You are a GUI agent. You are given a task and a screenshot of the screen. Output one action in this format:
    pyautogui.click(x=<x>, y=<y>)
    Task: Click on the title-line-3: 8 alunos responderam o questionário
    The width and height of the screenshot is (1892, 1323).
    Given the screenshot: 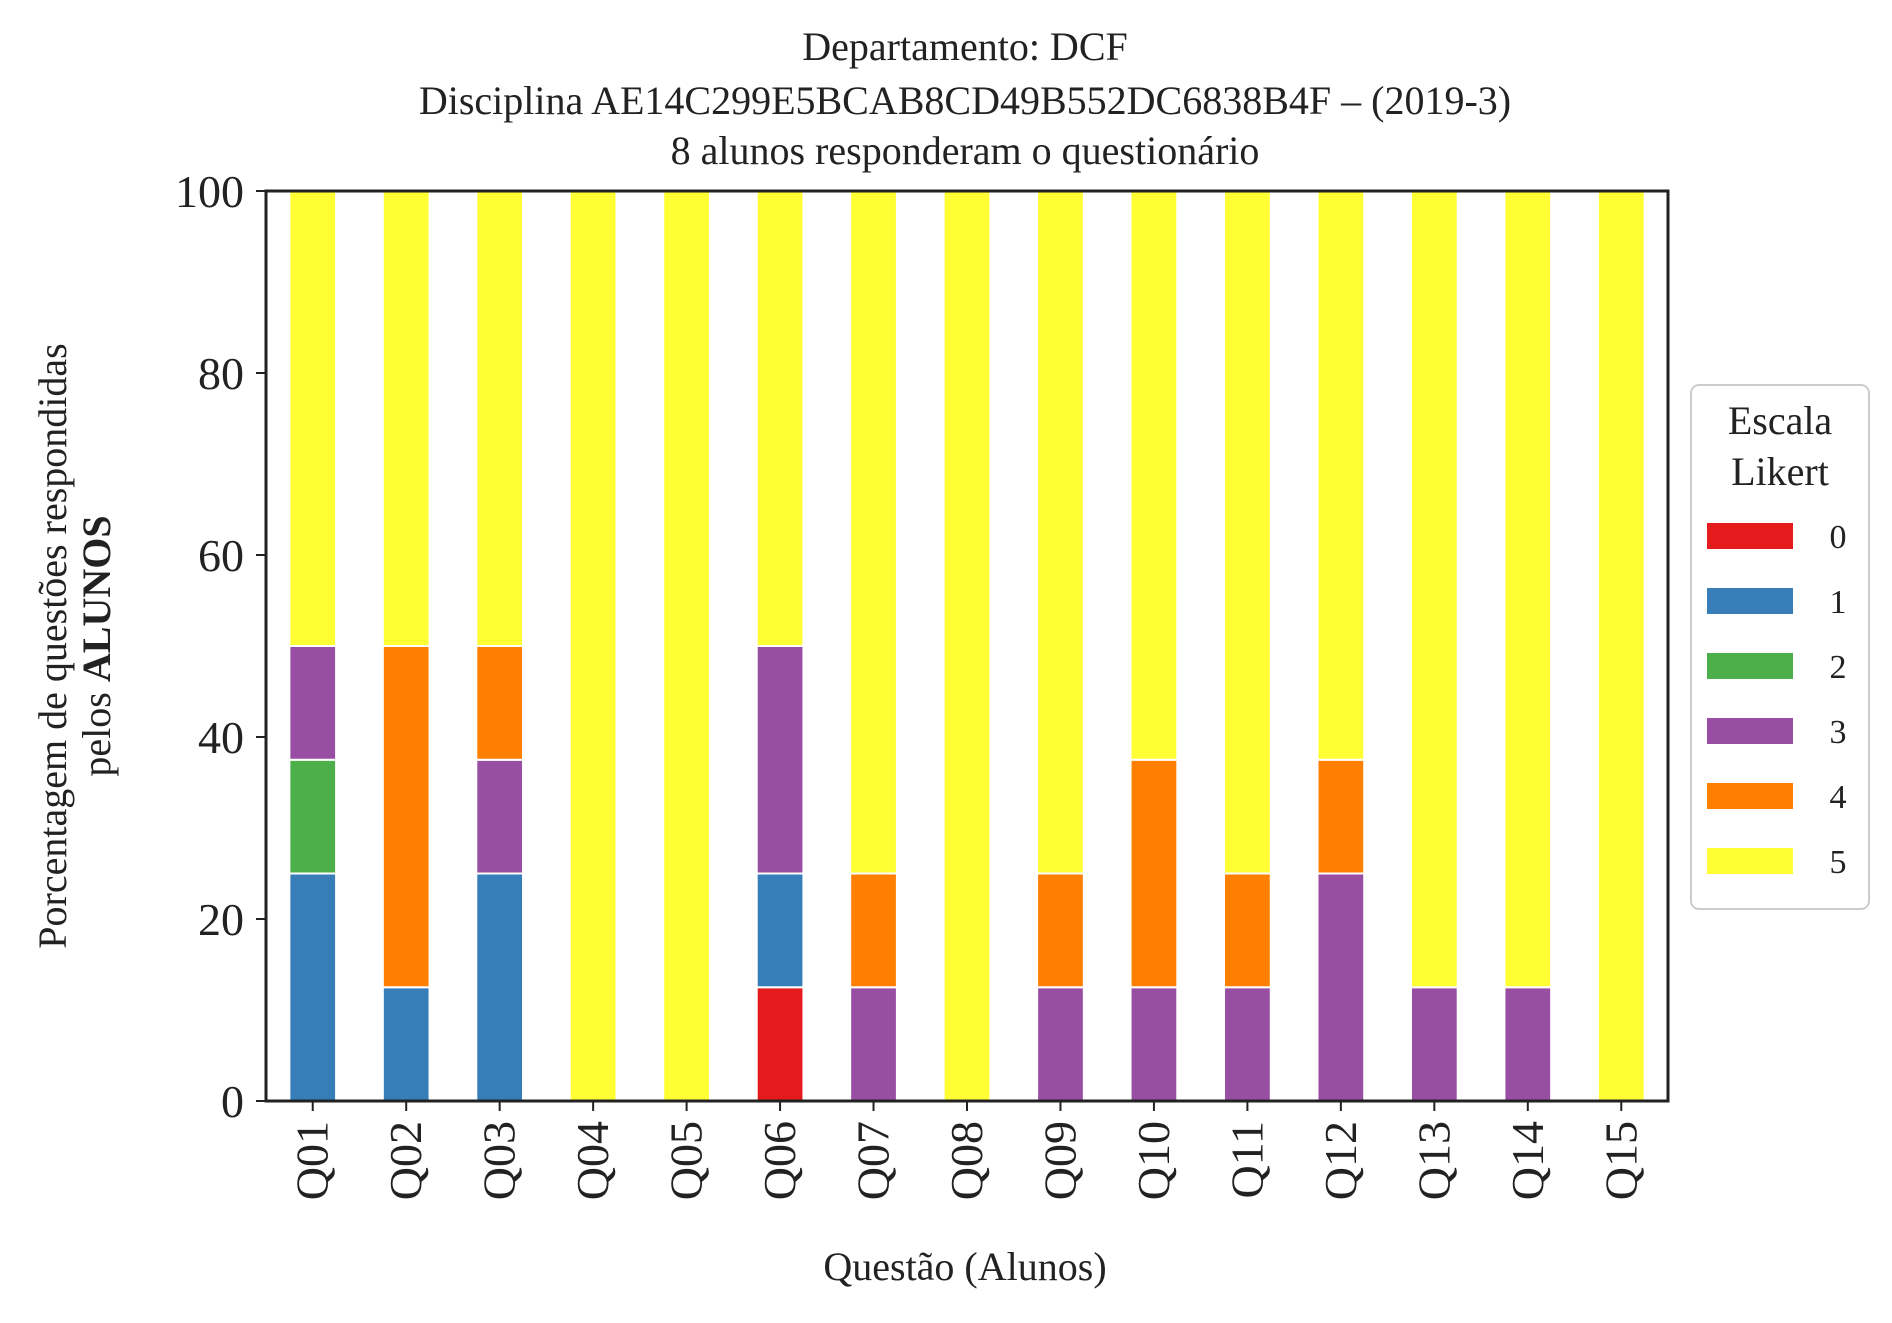 What is the action you would take?
    pyautogui.click(x=965, y=150)
    